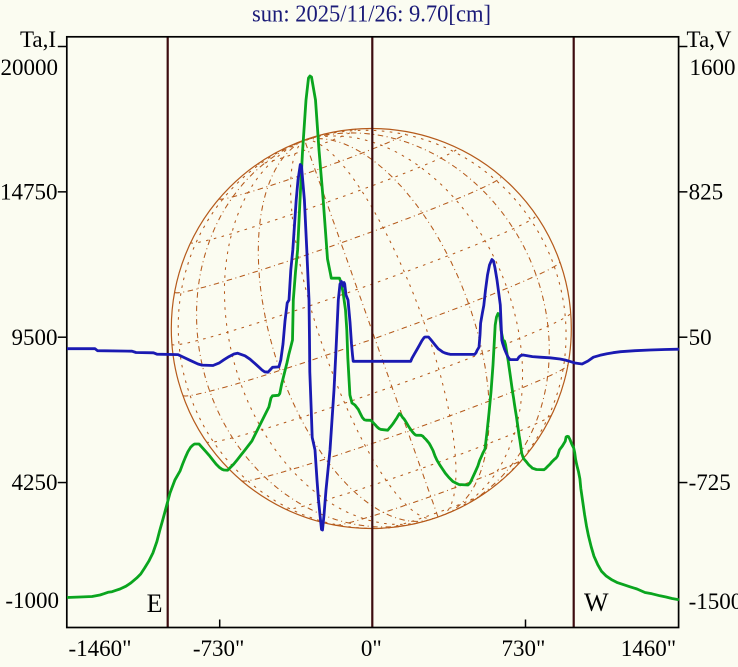 Image resolution: width=738 pixels, height=667 pixels. What do you see at coordinates (713, 67) in the screenshot?
I see `svg-text: 1600` at bounding box center [713, 67].